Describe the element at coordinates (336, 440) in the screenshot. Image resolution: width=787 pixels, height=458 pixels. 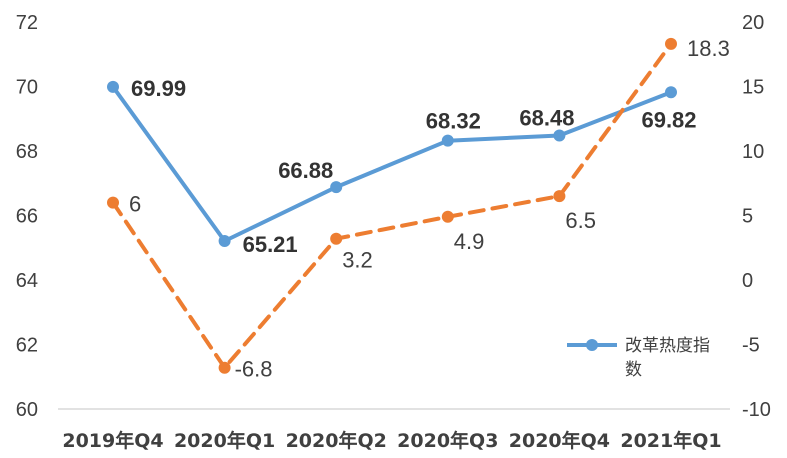
I see `x-tick-label: 2020年Q2` at that location.